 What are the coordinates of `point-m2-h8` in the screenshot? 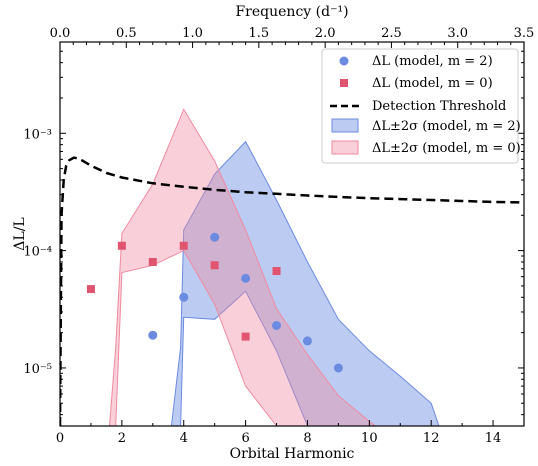 It's located at (307, 341).